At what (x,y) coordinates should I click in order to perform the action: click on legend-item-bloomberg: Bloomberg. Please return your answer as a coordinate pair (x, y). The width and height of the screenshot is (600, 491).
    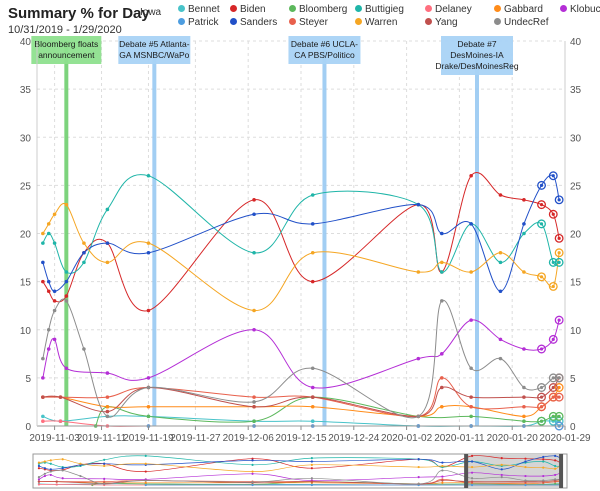
    Looking at the image, I should click on (318, 9).